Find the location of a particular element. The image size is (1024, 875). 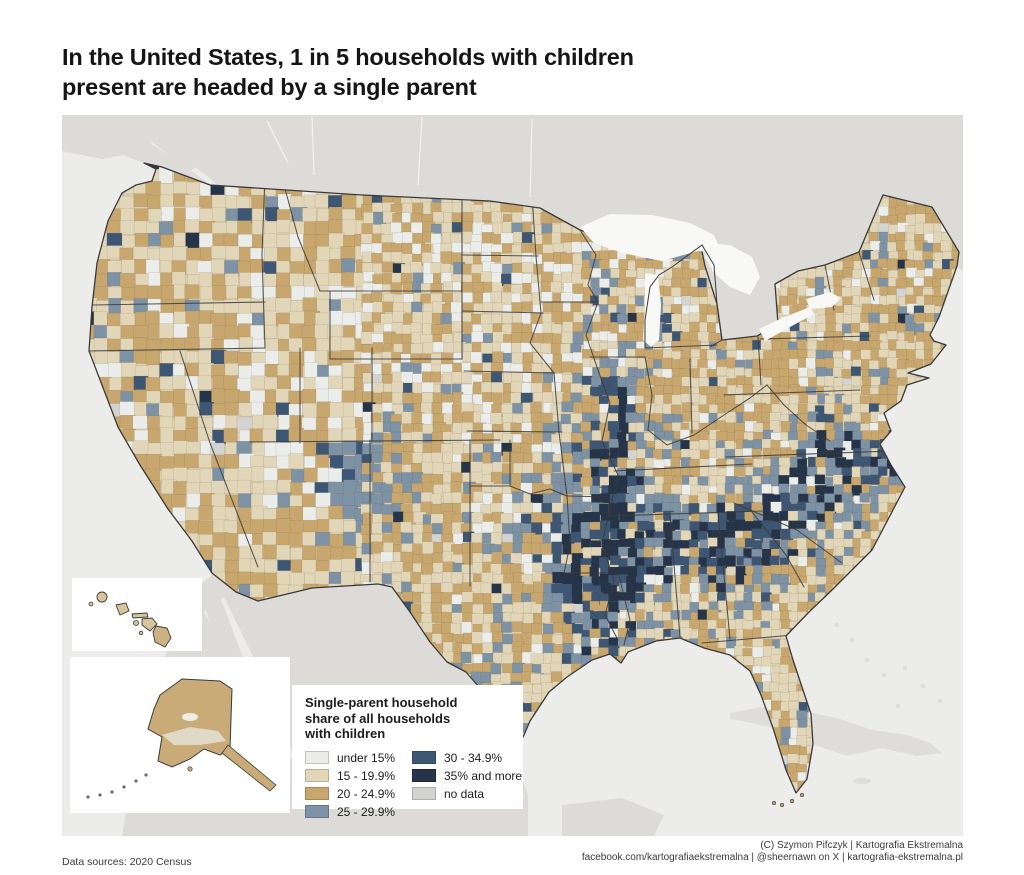

legend-item: 15 - 19.9% is located at coordinates (358, 776).